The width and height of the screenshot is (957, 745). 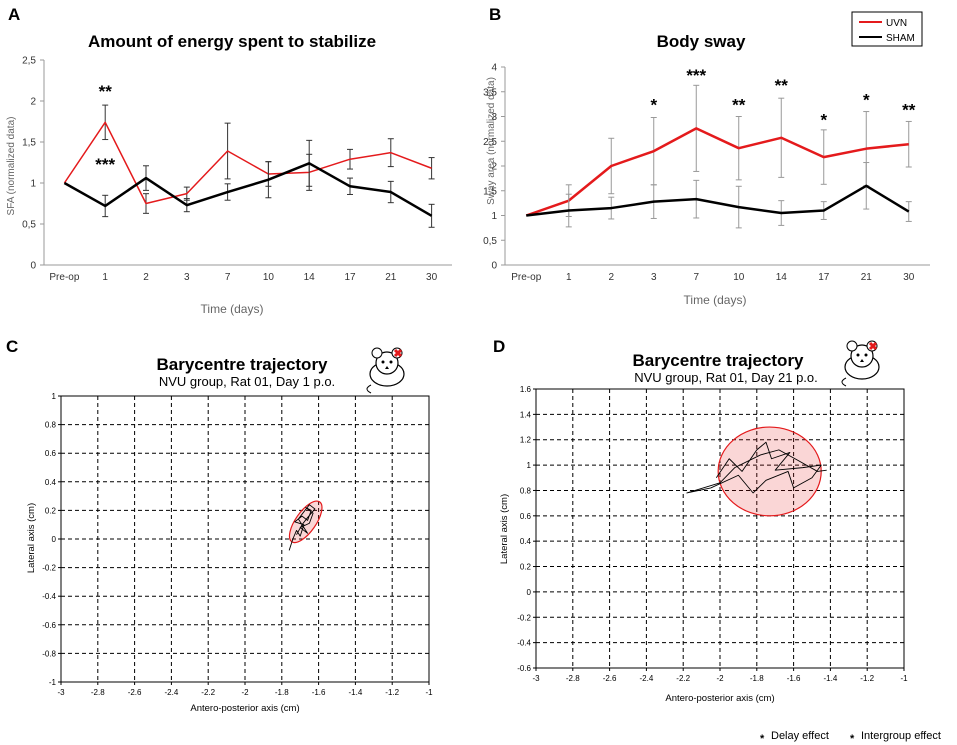 I want to click on chart-b-ylabel: Sway area (normalized data), so click(x=491, y=141).